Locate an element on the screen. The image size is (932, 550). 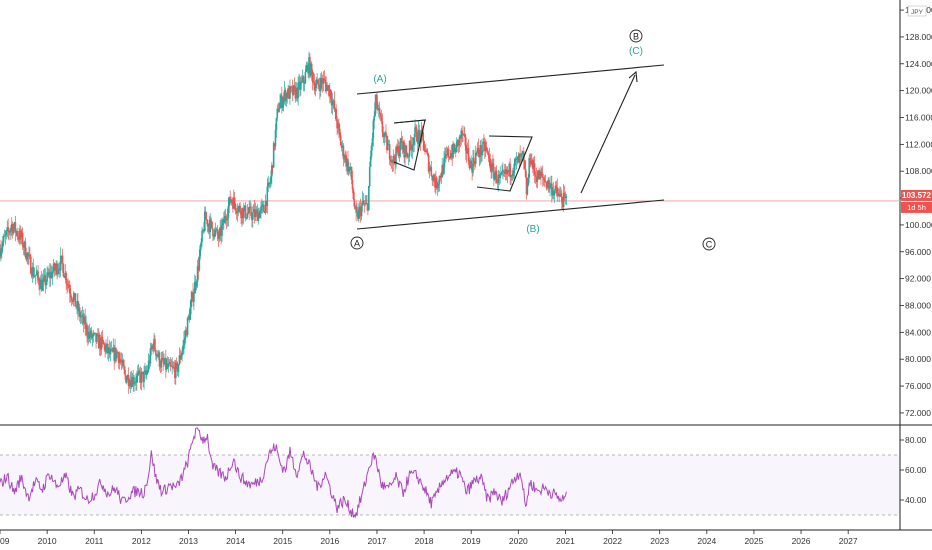
price-tick-label: 128.000 is located at coordinates (918, 37).